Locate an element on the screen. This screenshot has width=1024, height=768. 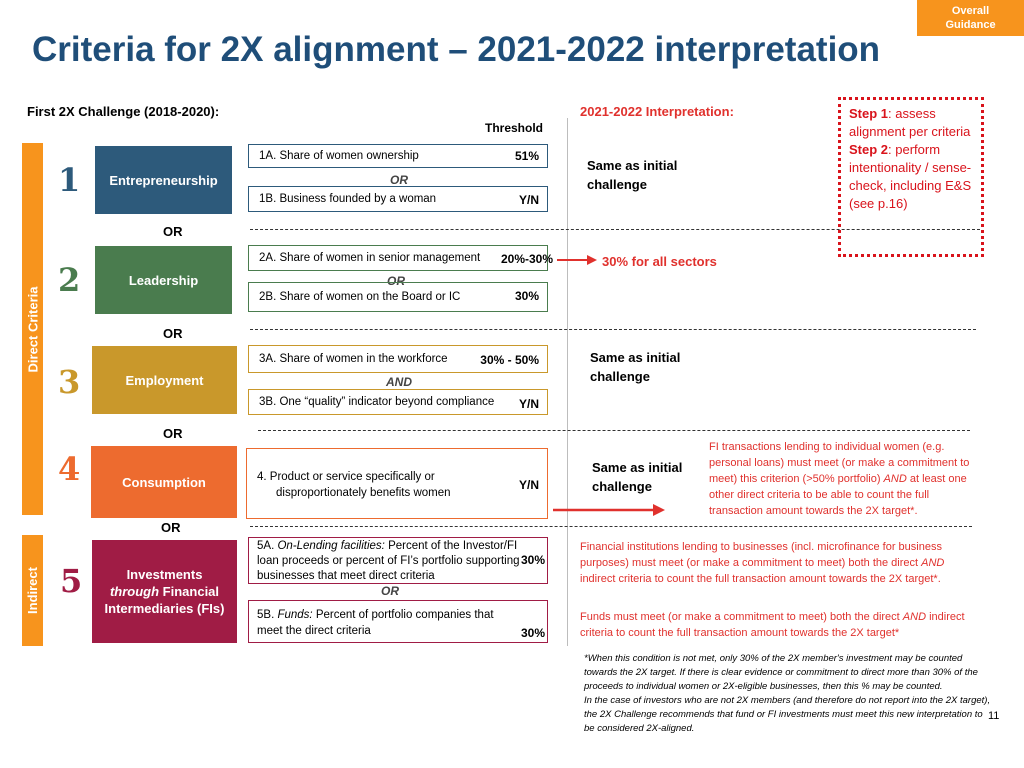
category-investments-line1: Investments is located at coordinates (164, 574).